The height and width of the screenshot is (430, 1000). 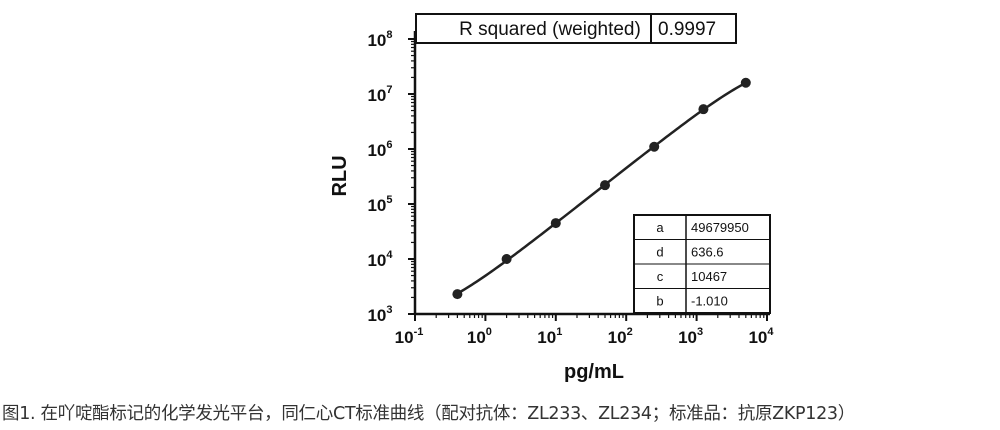 I want to click on parameter-name: d, so click(x=659, y=252).